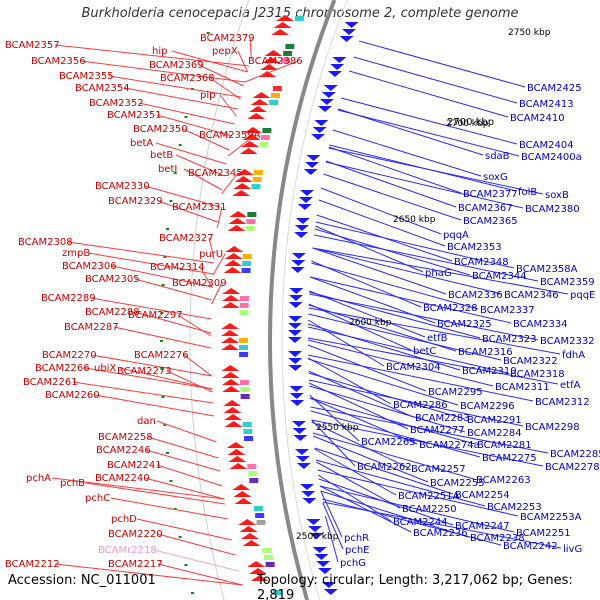  I want to click on left-gene-label: BCAM2329, so click(135, 201).